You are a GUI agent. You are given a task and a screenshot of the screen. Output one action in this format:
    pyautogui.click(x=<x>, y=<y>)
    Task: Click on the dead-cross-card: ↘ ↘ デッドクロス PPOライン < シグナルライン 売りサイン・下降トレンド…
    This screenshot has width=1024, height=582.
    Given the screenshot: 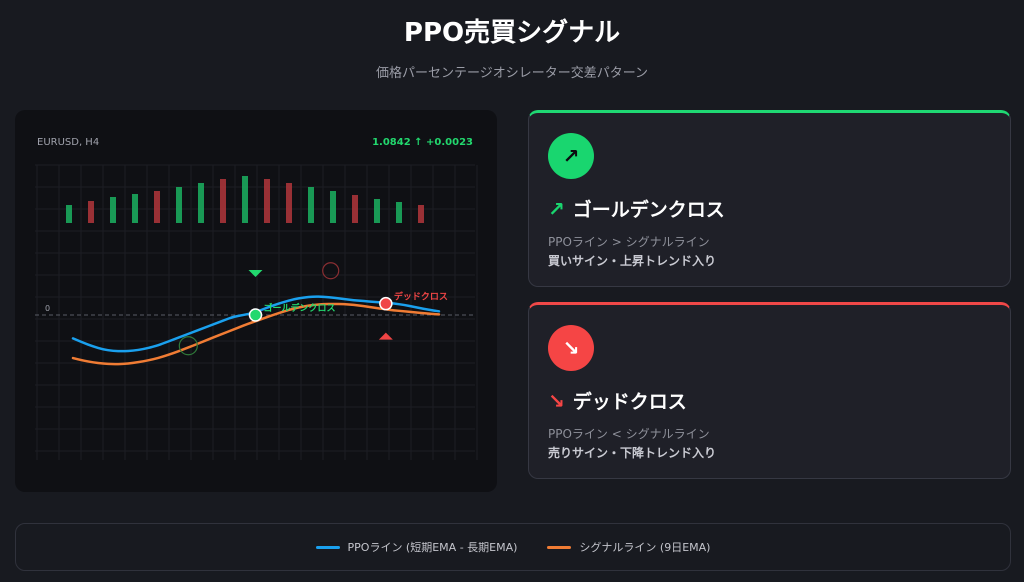 What is the action you would take?
    pyautogui.click(x=769, y=390)
    